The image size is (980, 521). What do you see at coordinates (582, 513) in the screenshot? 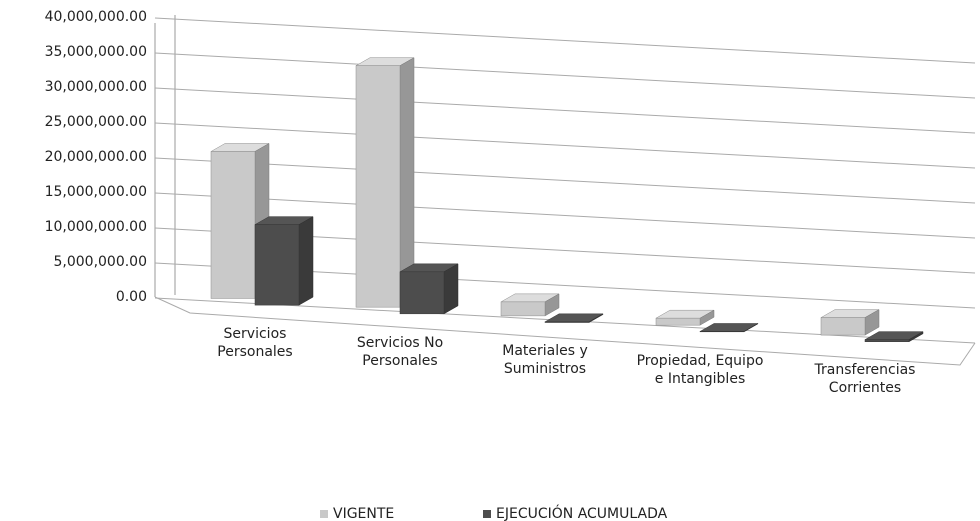
I see `legend-label: EJECUCIÓN ACUMULADA` at bounding box center [582, 513].